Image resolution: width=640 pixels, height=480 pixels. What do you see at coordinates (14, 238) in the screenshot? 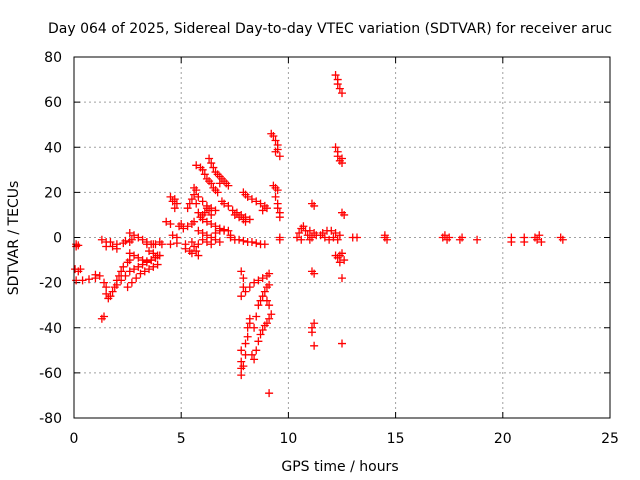
I see `y-axis-title: SDTVAR / TECUs` at bounding box center [14, 238].